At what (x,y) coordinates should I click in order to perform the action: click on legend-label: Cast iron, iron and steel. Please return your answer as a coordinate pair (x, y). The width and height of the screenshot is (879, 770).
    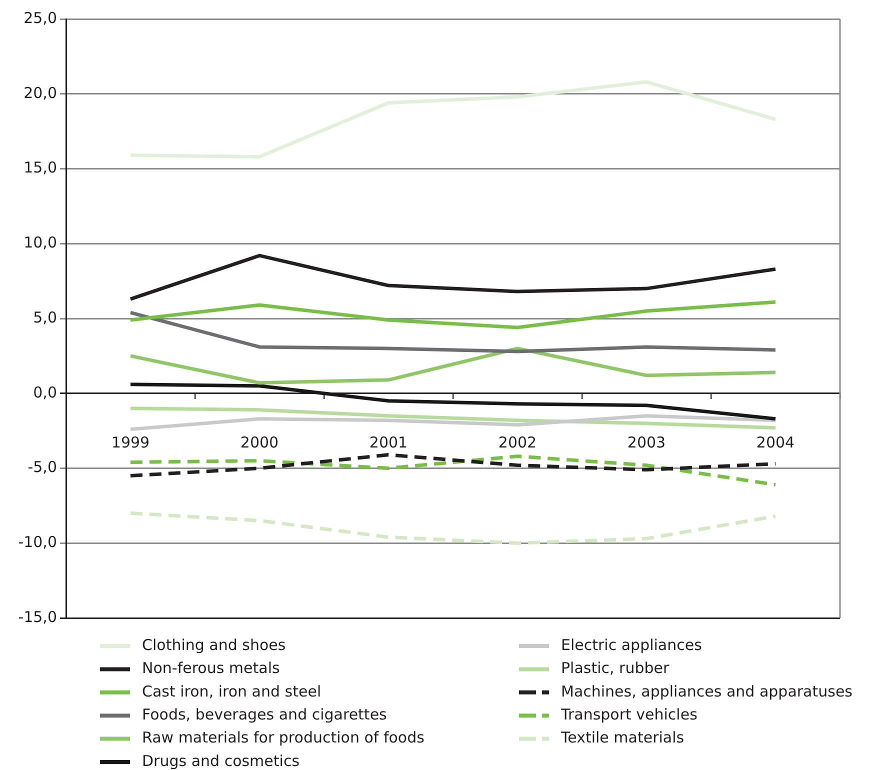
    Looking at the image, I should click on (232, 691).